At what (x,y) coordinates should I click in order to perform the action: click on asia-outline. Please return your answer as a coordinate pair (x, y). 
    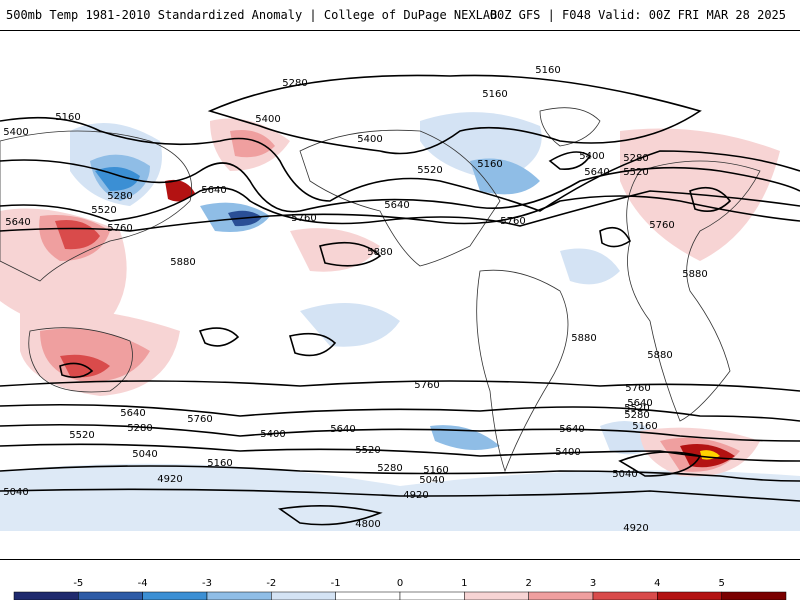
    Looking at the image, I should click on (96, 206).